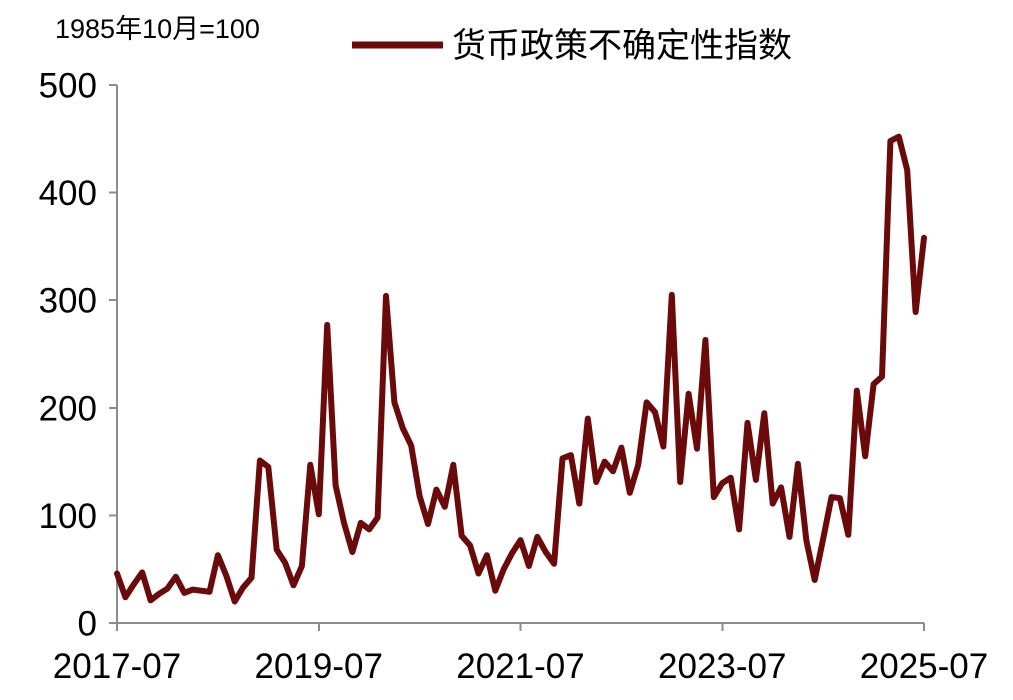 The height and width of the screenshot is (700, 1013). Describe the element at coordinates (622, 46) in the screenshot. I see `legend-label: 货币政策不确定性指数` at that location.